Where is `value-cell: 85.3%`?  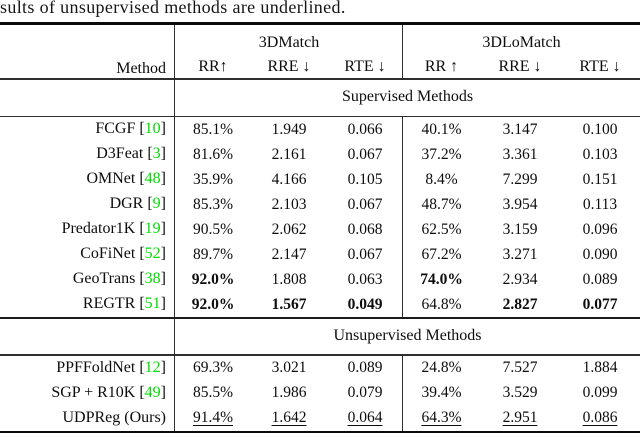
value-cell: 85.3% is located at coordinates (213, 204).